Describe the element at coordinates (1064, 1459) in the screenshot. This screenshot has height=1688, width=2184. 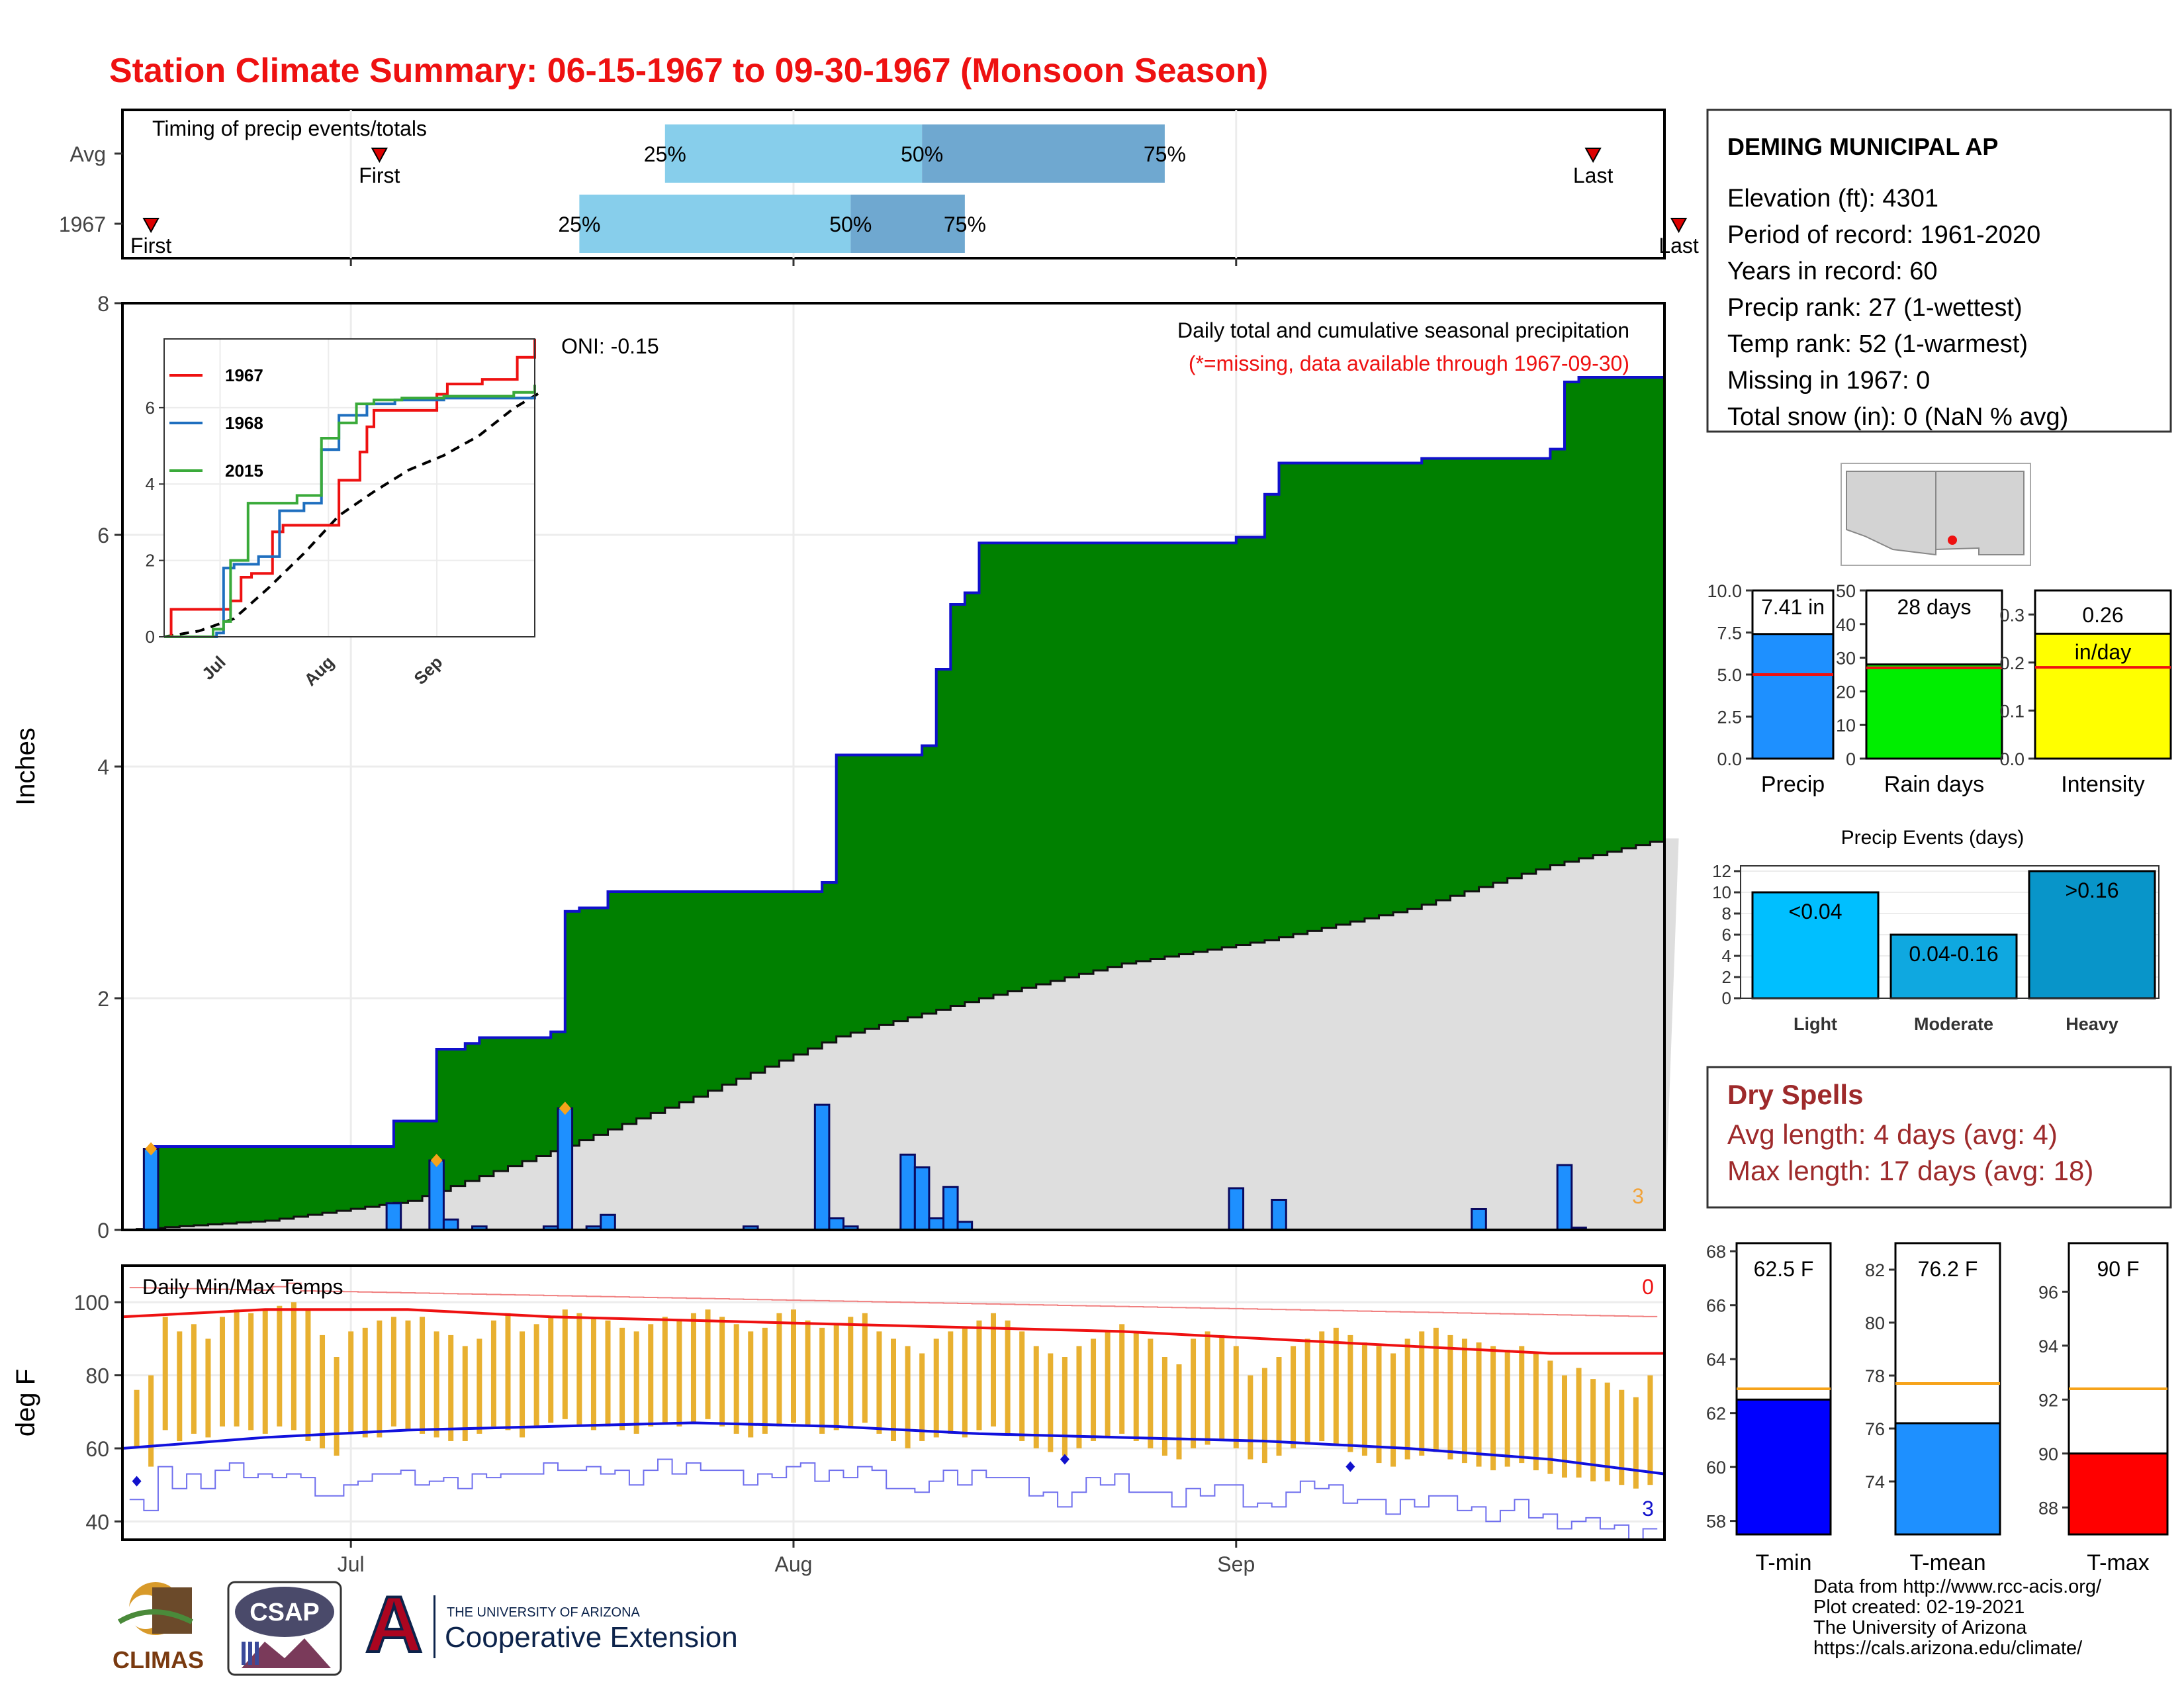
I see `record-min-marker` at that location.